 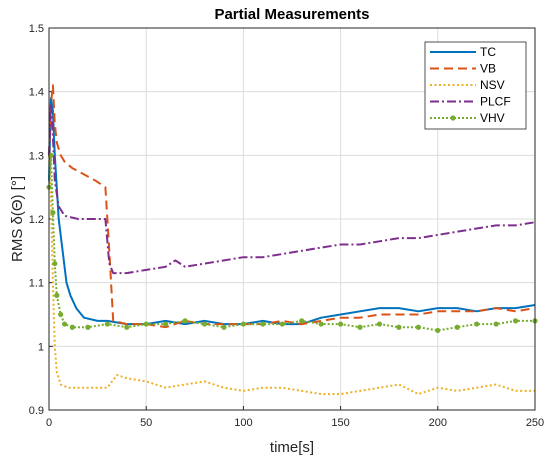 I want to click on y-tick-label: 1.4, so click(x=36, y=93).